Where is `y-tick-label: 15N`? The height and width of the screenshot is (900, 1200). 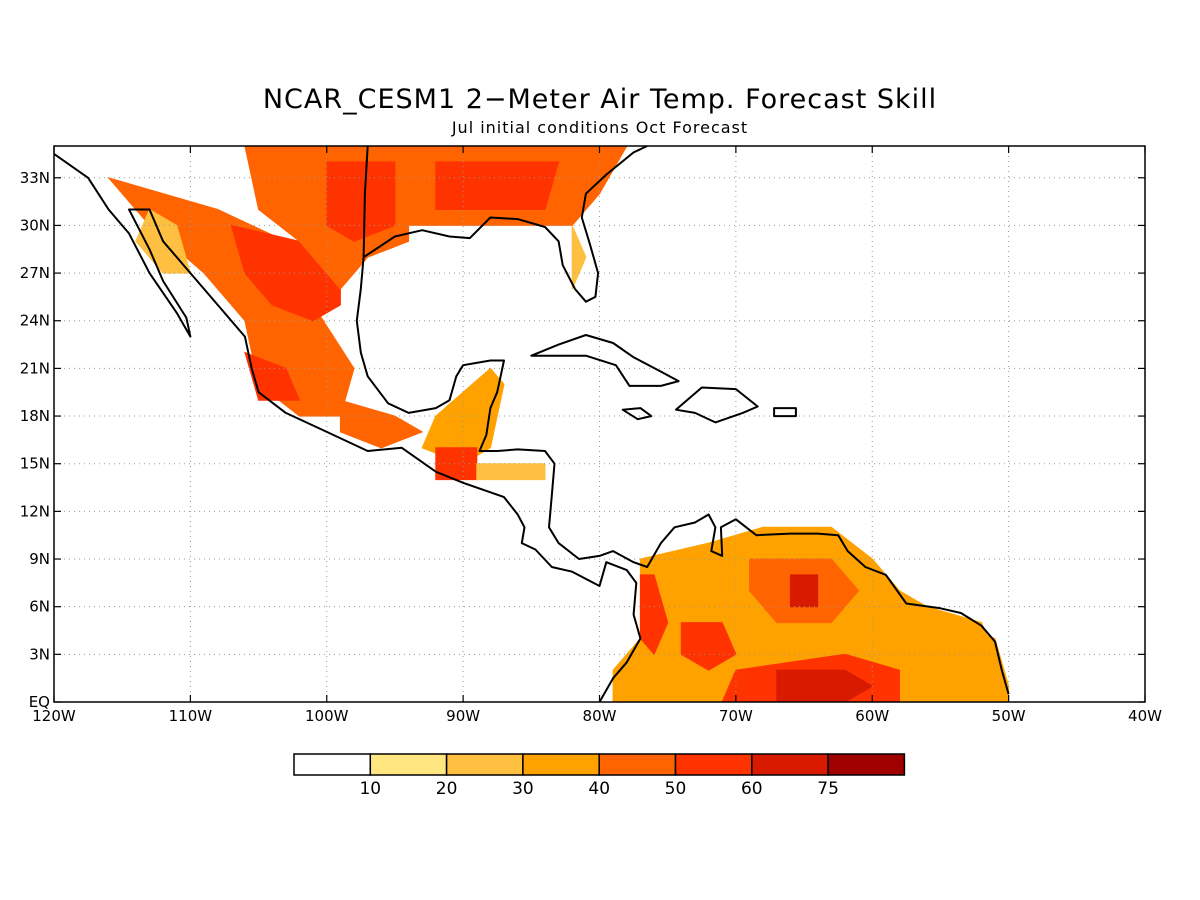
y-tick-label: 15N is located at coordinates (35, 464).